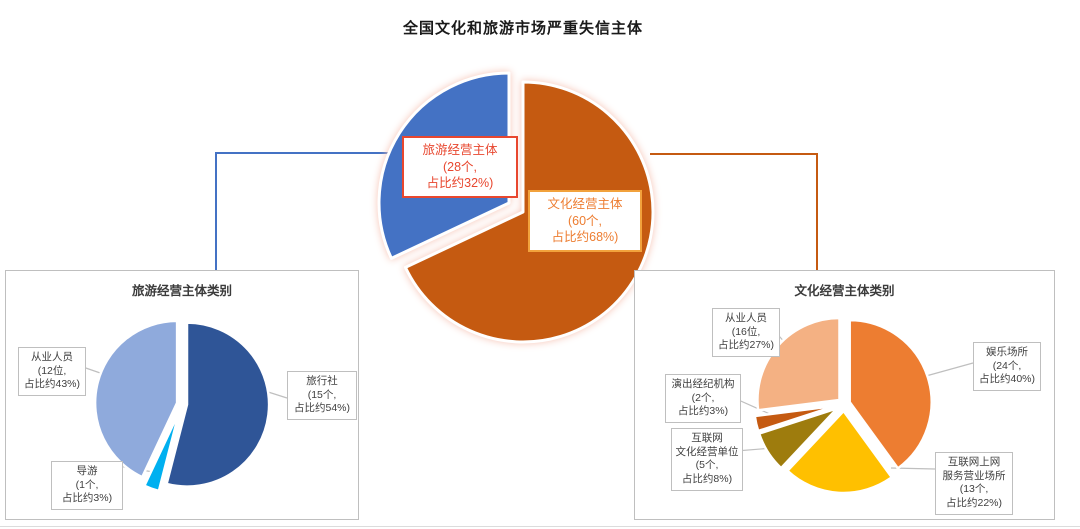 The height and width of the screenshot is (529, 1080). I want to click on tourism-entities-label: 旅游经营主体 (28个, 占比约32%), so click(460, 167).